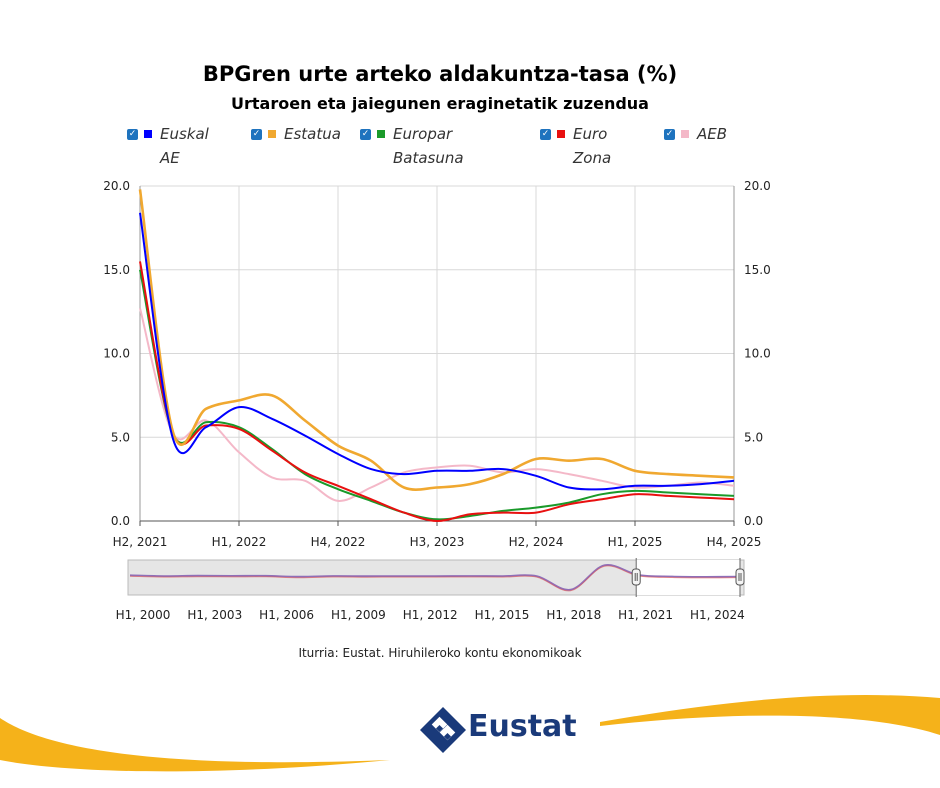 This screenshot has height=788, width=940. I want to click on x-tick-label: H3, 2023, so click(437, 542).